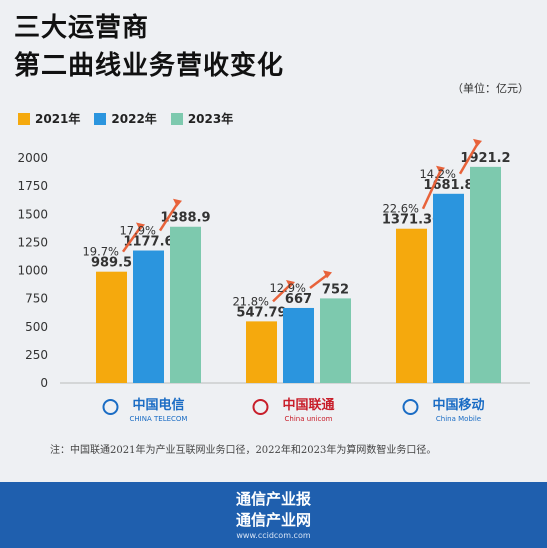  I want to click on category-label: 中国移动, so click(458, 405).